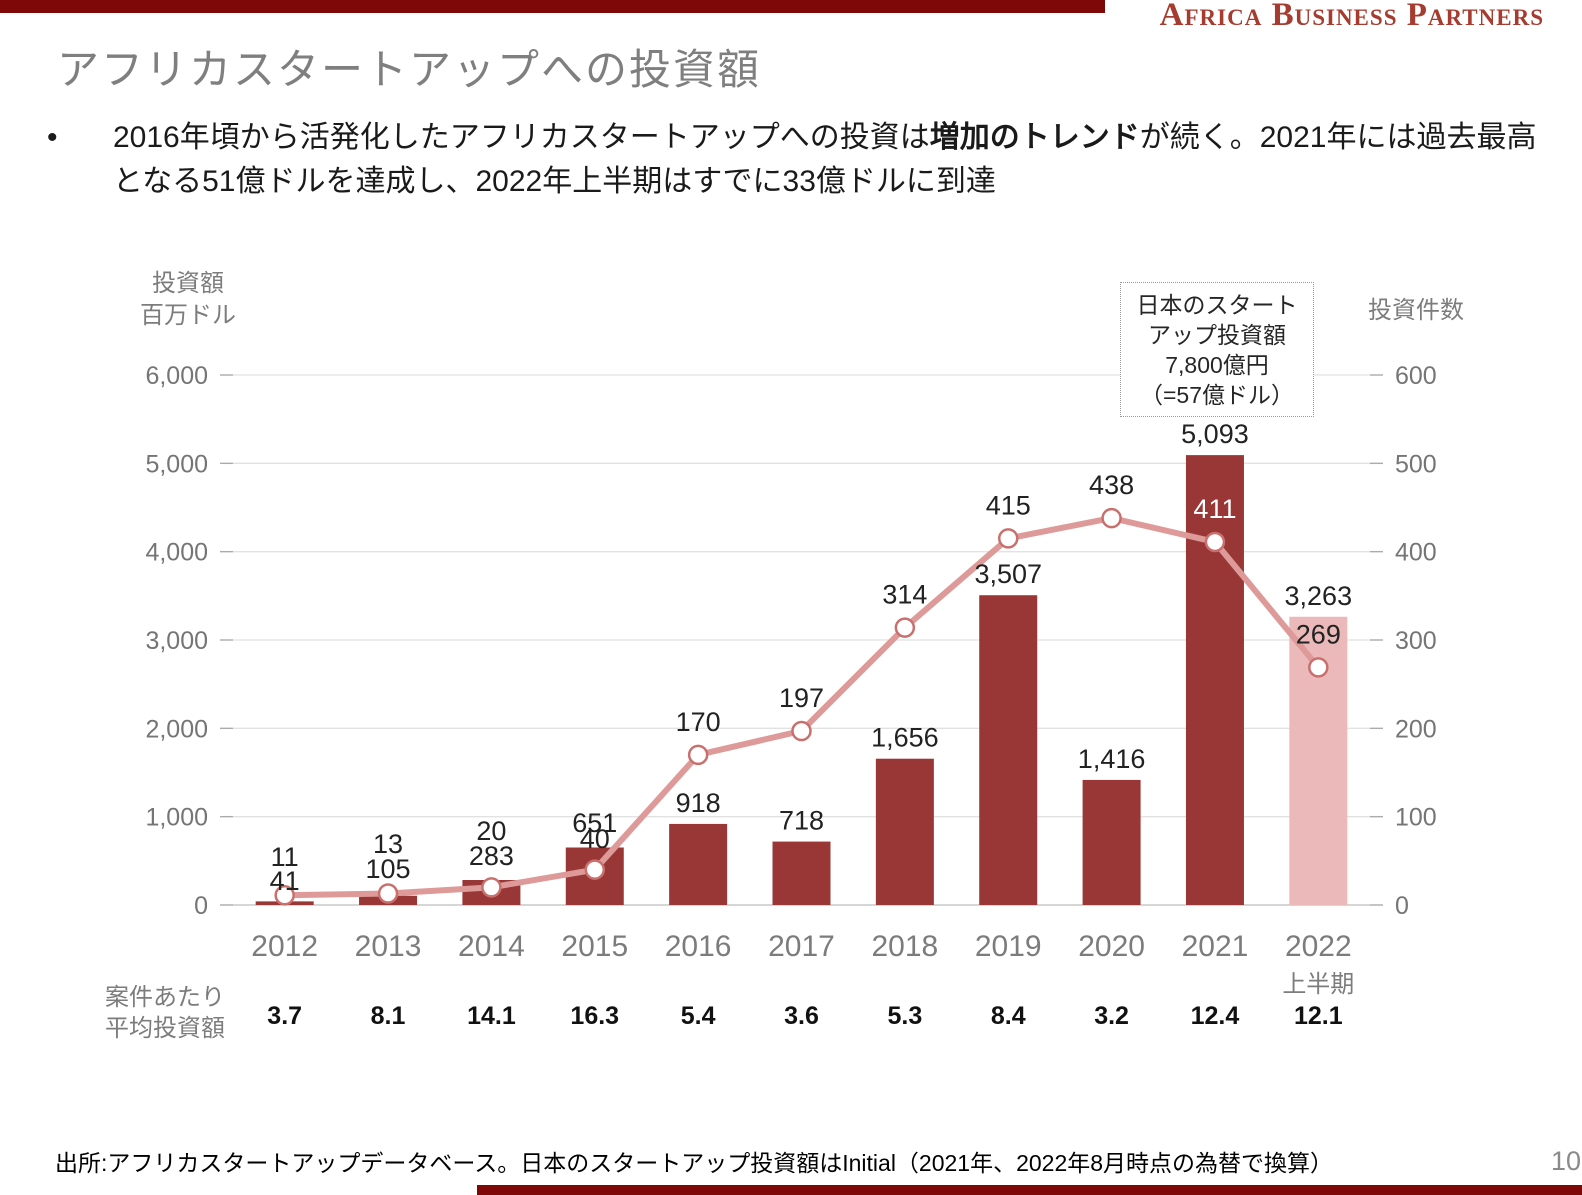 The image size is (1582, 1195). Describe the element at coordinates (1215, 542) in the screenshot. I see `count-marker-2021` at that location.